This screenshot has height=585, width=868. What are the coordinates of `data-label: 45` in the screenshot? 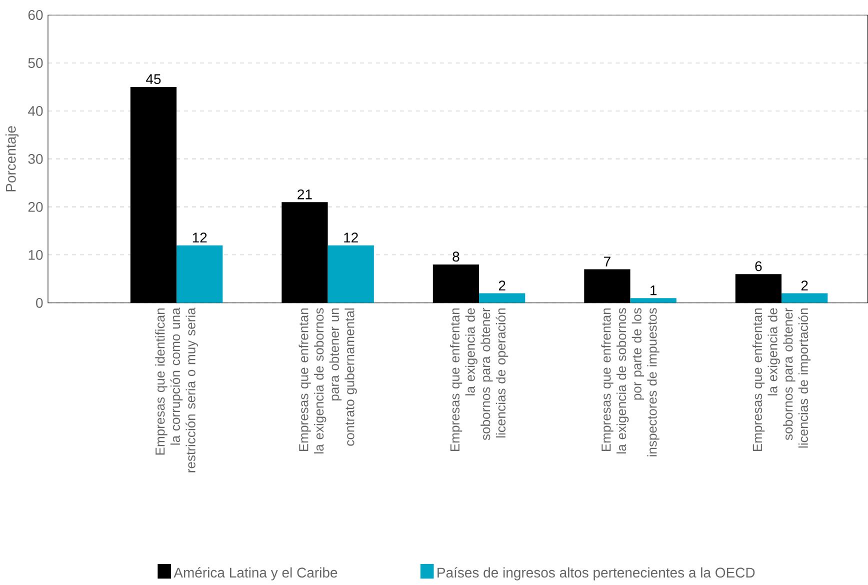 It's located at (153, 79).